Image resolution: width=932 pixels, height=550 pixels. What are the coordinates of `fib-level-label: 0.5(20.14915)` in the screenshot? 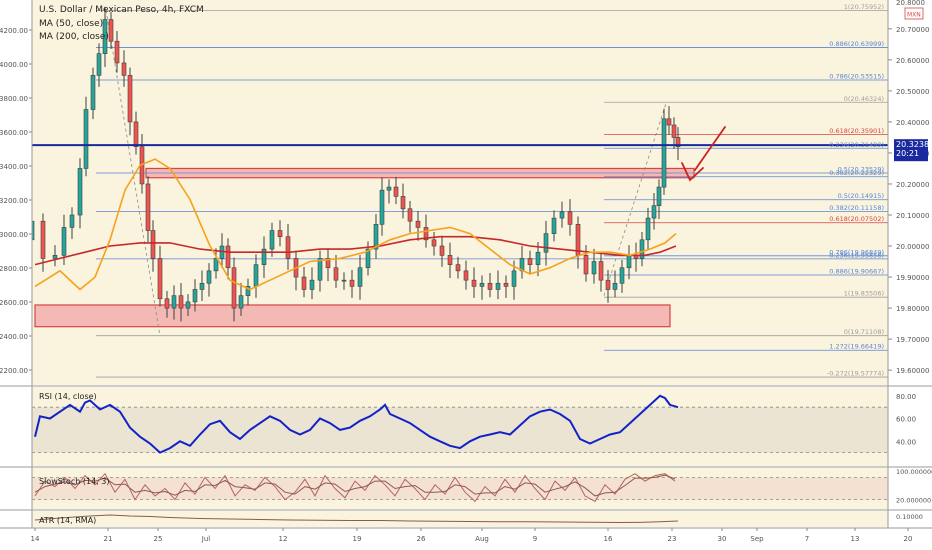 It's located at (861, 196).